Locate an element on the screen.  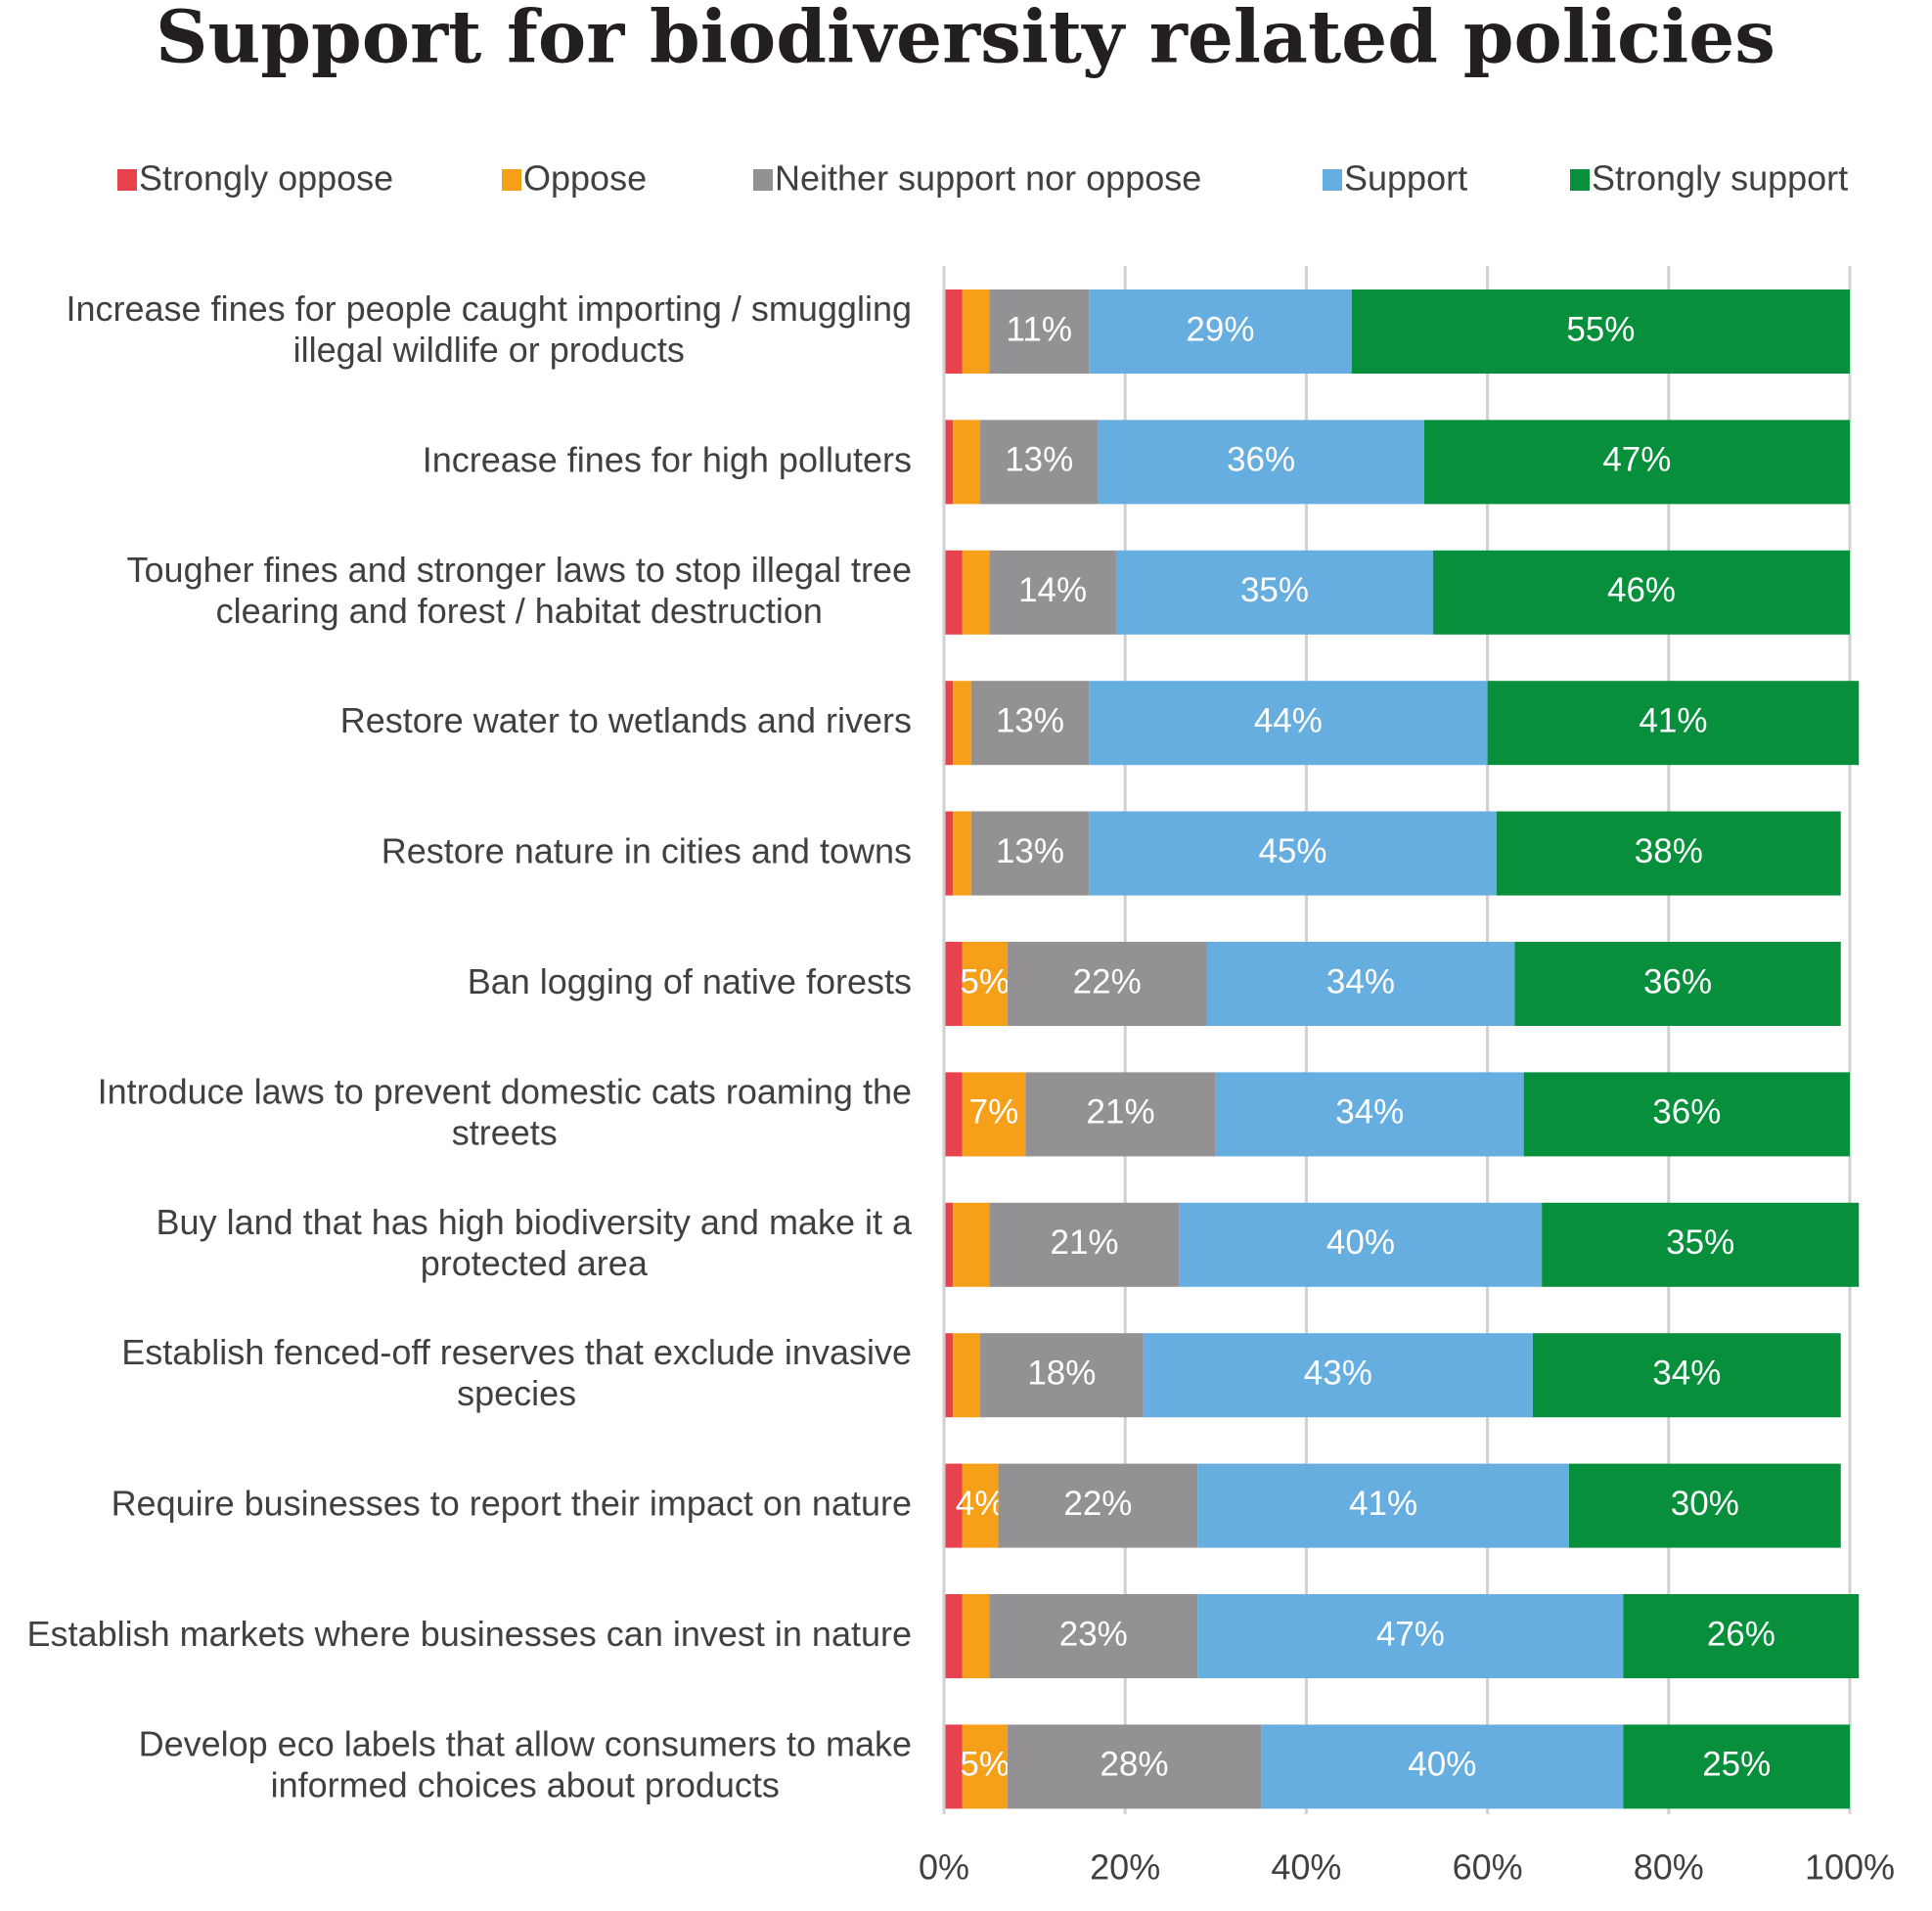
value-label: 44% is located at coordinates (1288, 720).